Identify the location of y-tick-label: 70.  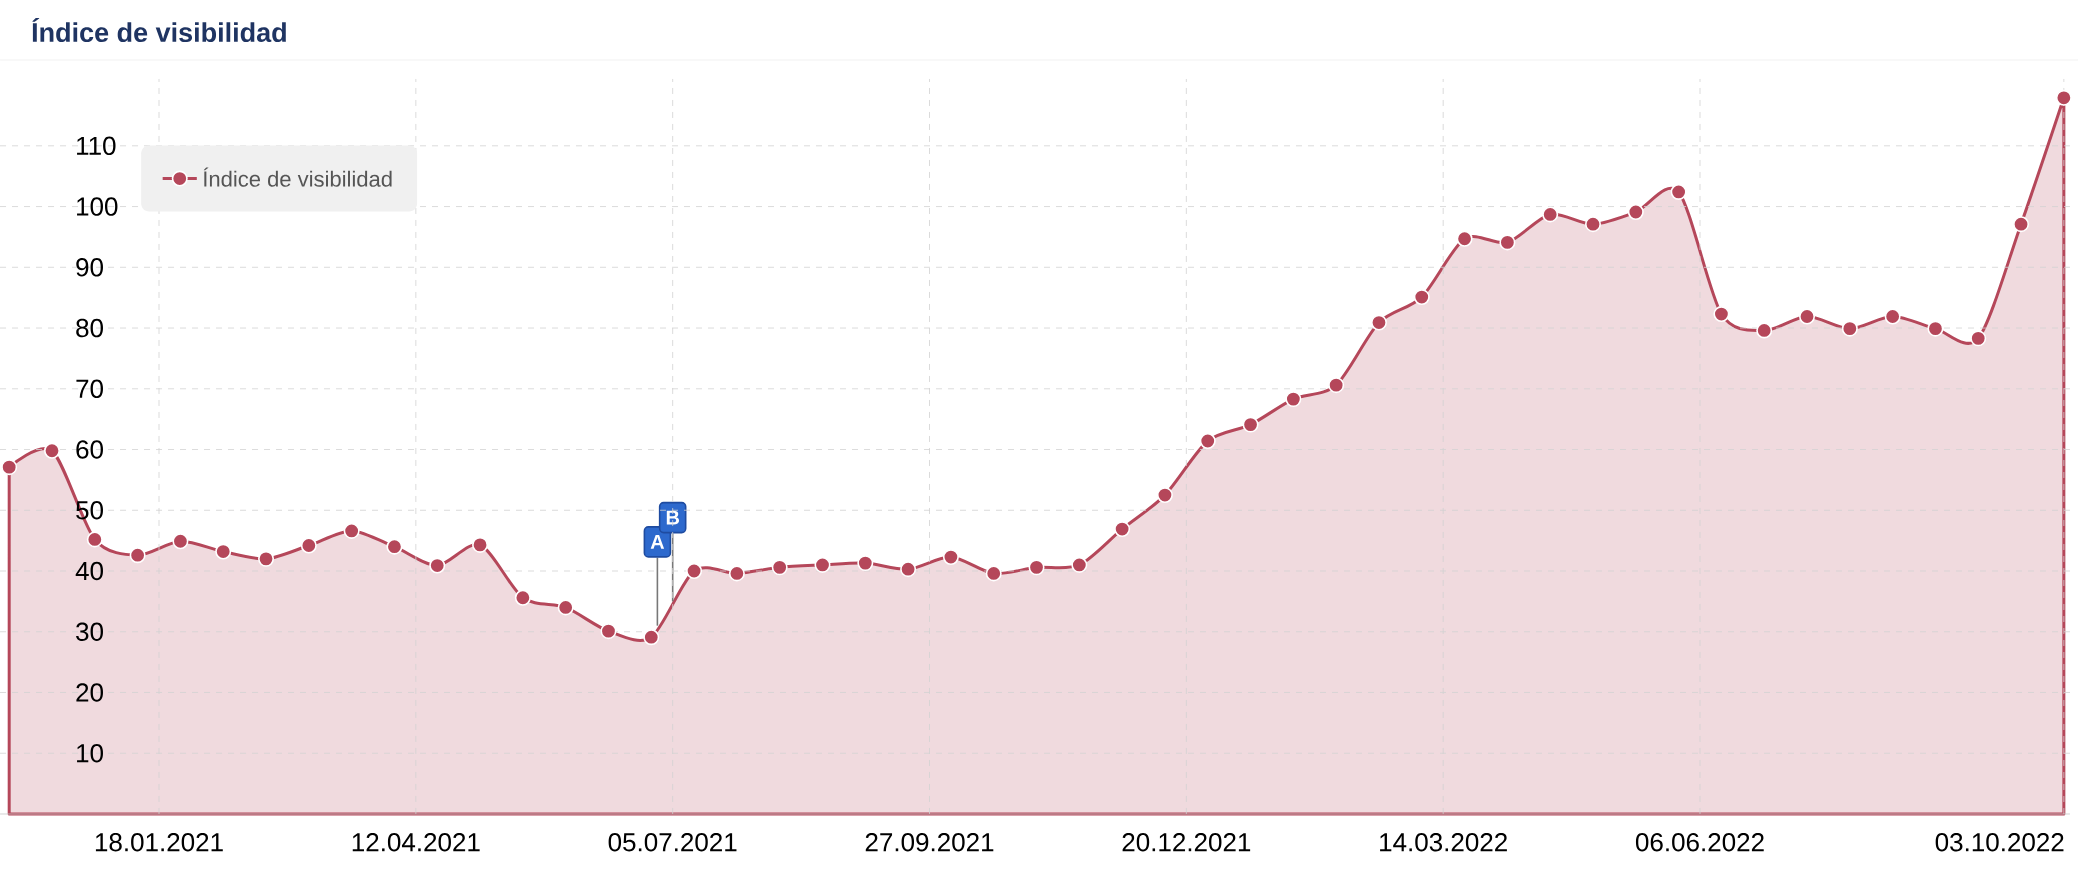
(89, 388).